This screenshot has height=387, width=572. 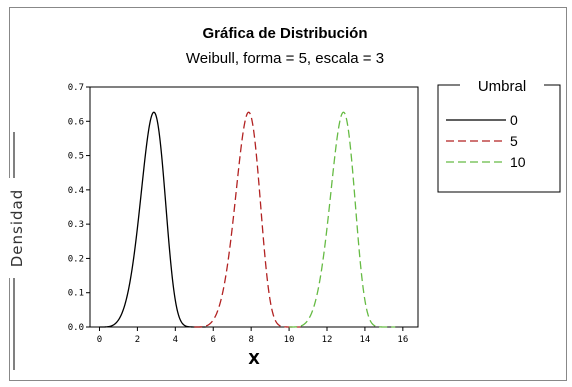 What do you see at coordinates (137, 340) in the screenshot?
I see `x-tick-label: 2` at bounding box center [137, 340].